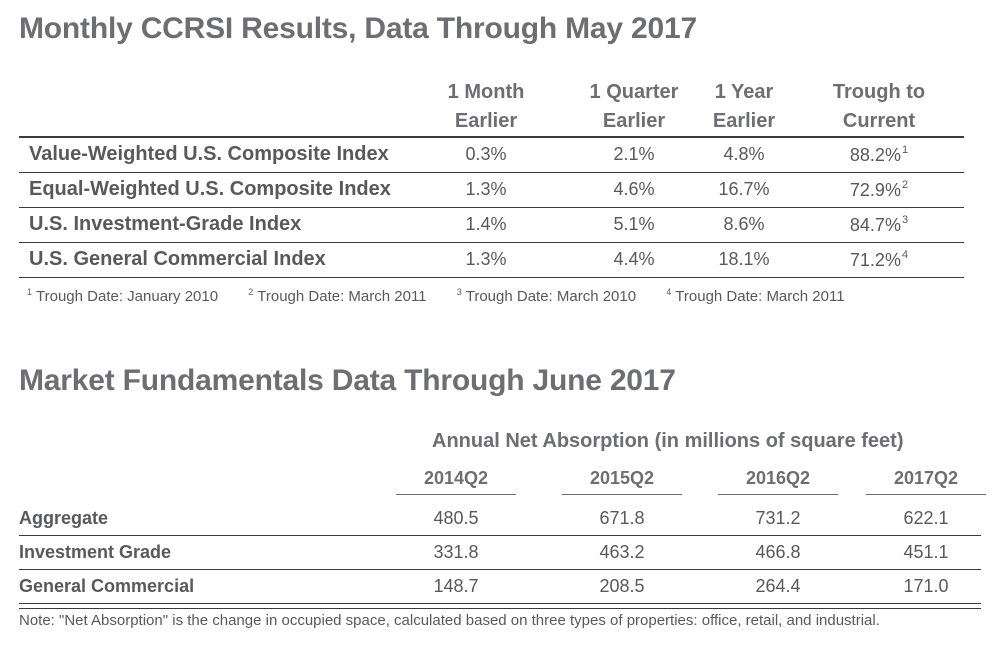 This screenshot has width=1001, height=647. Describe the element at coordinates (634, 189) in the screenshot. I see `cell-1-quarter: 4.6%` at that location.